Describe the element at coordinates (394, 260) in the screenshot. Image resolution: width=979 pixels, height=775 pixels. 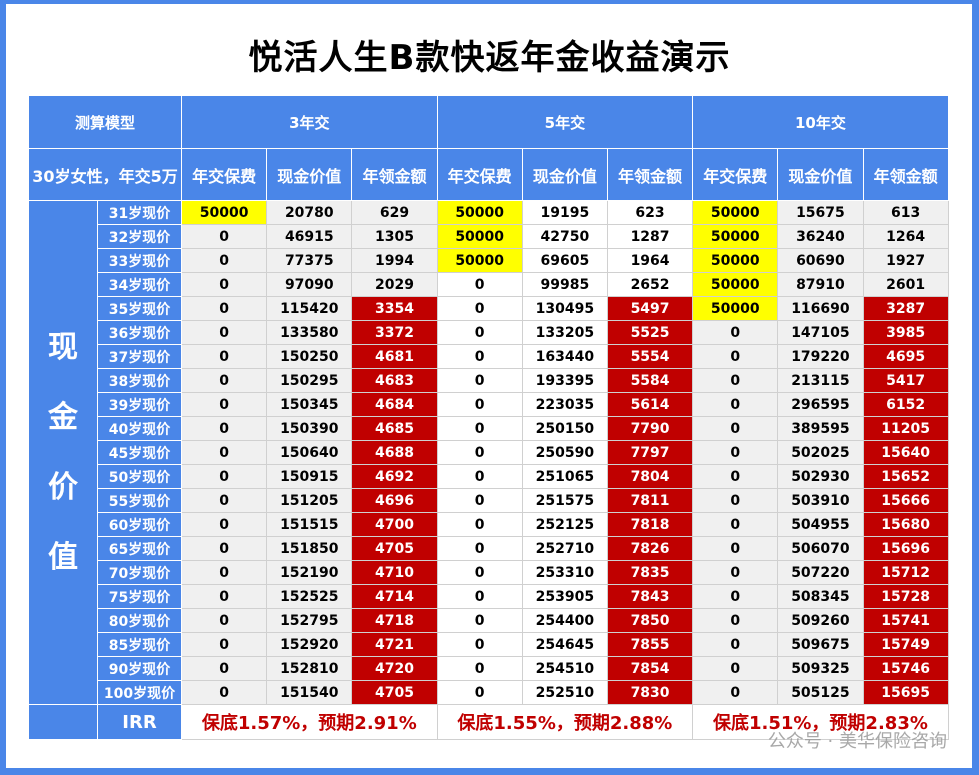
I see `payout-cell: 1994` at that location.